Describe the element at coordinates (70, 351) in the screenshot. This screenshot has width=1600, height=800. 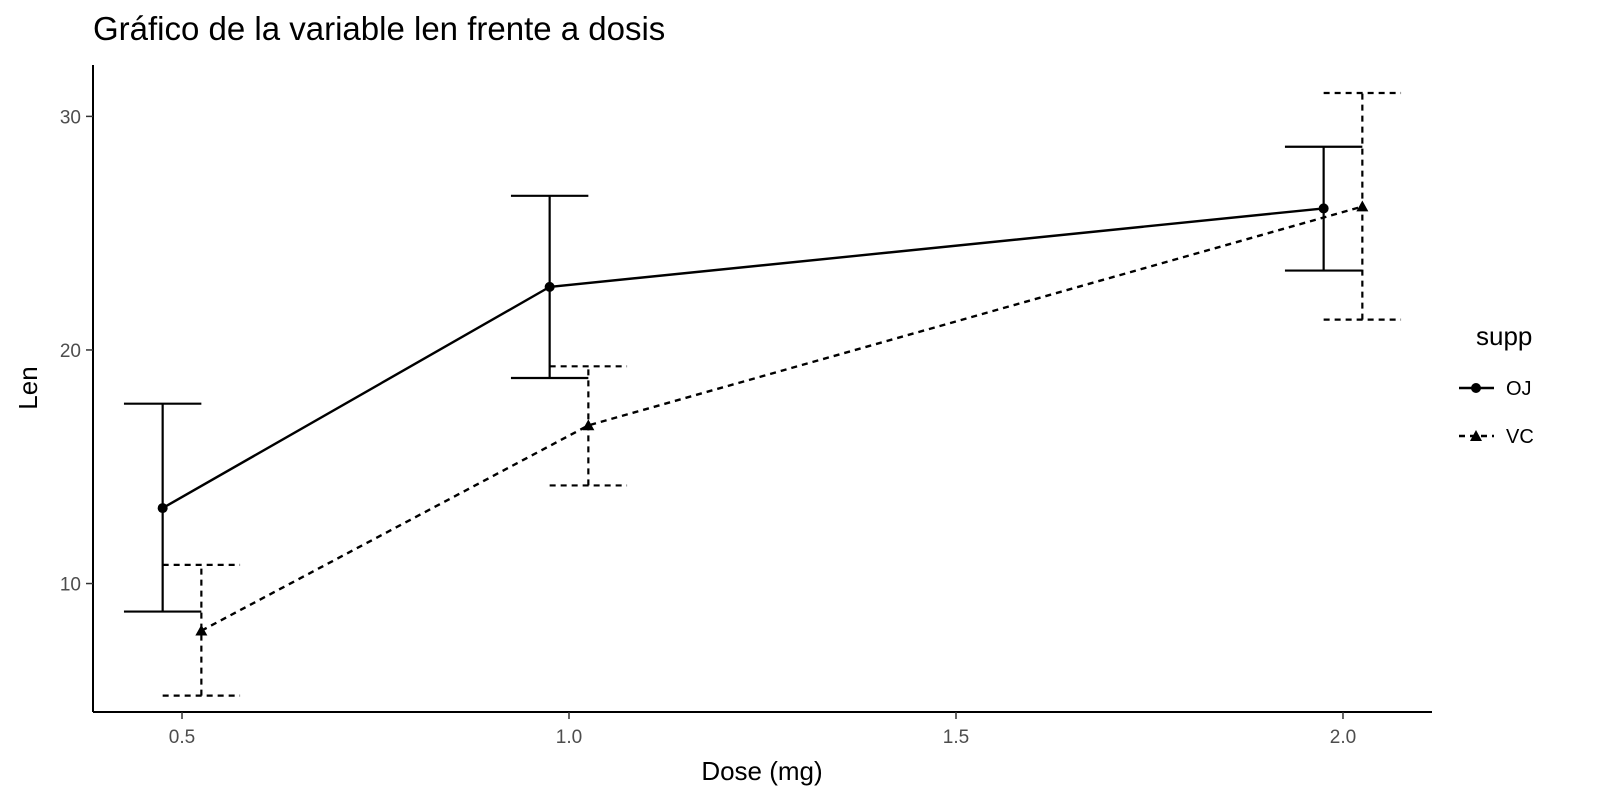
I see `y-tick-label: 20` at that location.